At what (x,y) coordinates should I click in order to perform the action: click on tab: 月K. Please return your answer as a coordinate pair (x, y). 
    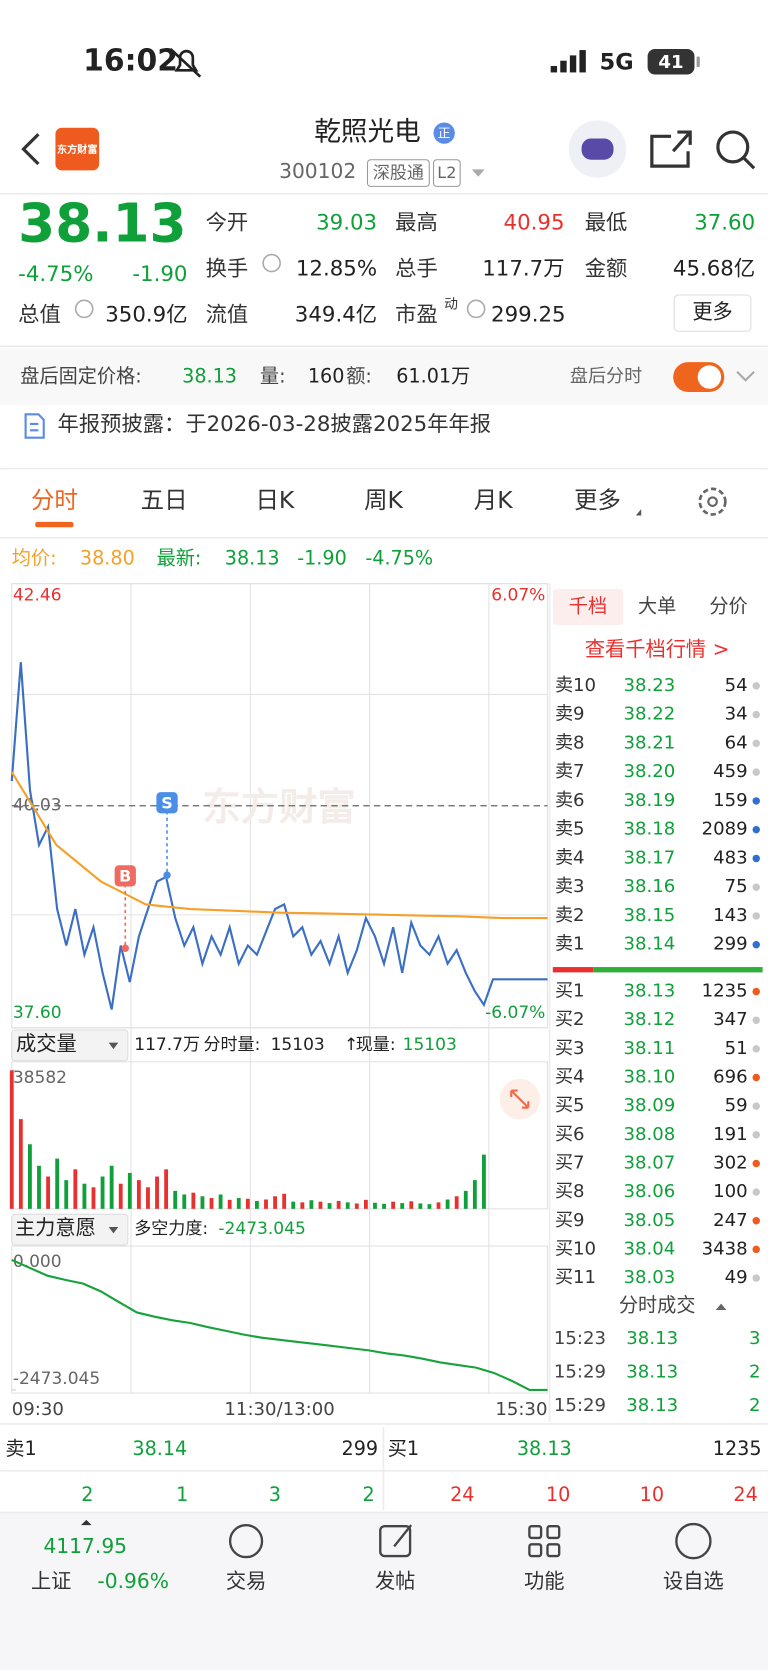
    Looking at the image, I should click on (493, 500).